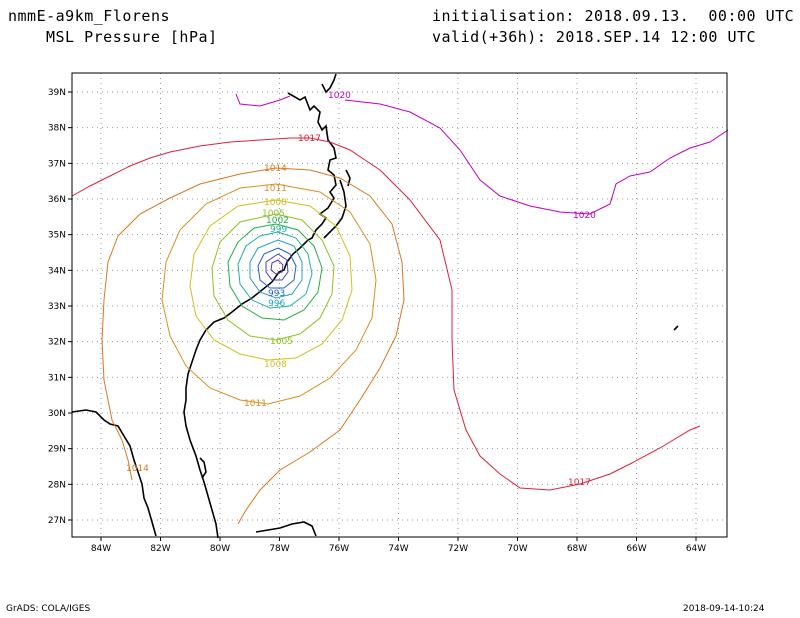 This screenshot has height=618, width=800. What do you see at coordinates (279, 549) in the screenshot?
I see `lon-tick-label: 78W` at bounding box center [279, 549].